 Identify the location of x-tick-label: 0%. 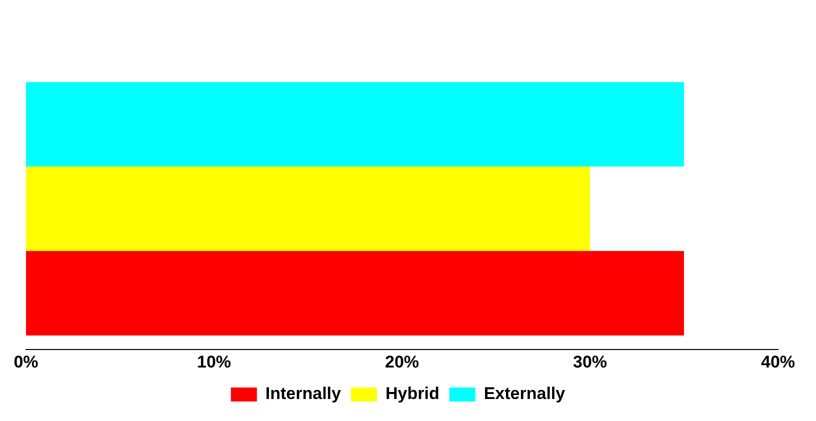
(26, 362).